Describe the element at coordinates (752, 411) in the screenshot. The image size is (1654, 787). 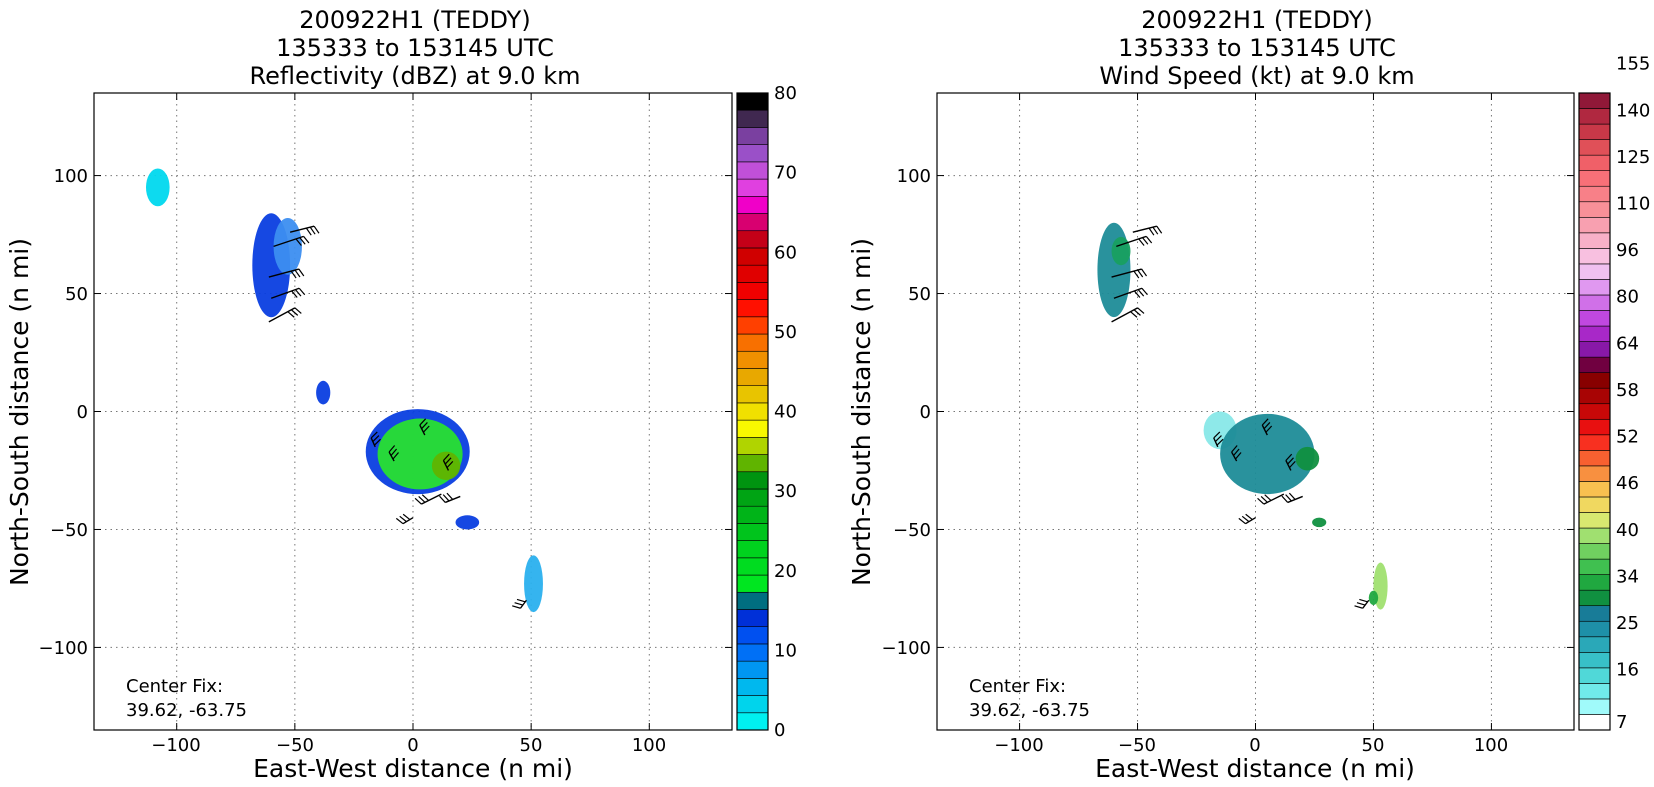
I see `left-colorbar` at that location.